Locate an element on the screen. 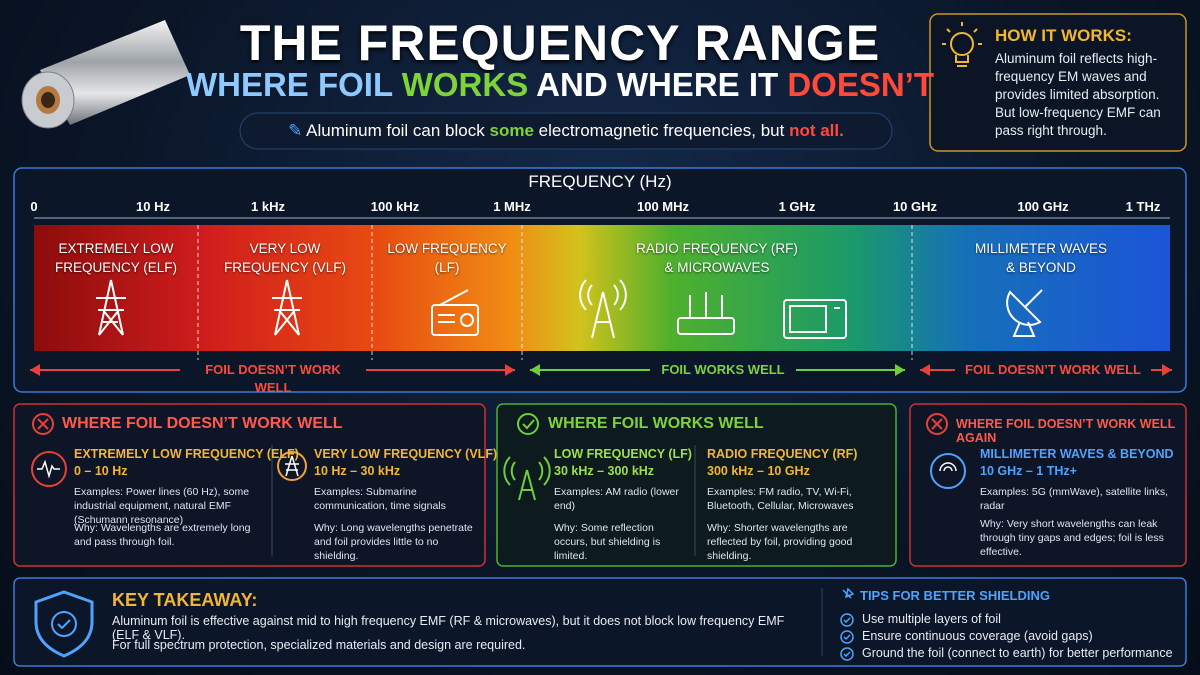  tick-label: 10 GHz is located at coordinates (915, 206).